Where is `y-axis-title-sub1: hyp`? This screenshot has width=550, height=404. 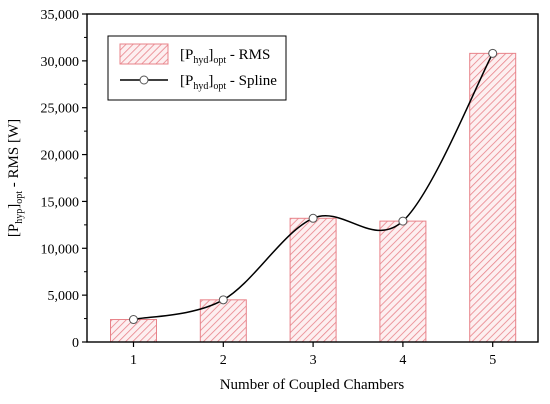
y-axis-title-sub1: hyp is located at coordinates (19, 216).